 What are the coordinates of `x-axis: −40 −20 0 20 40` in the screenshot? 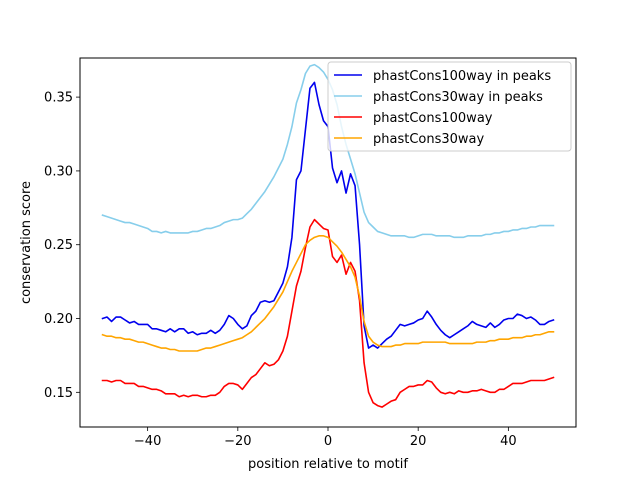 It's located at (325, 438).